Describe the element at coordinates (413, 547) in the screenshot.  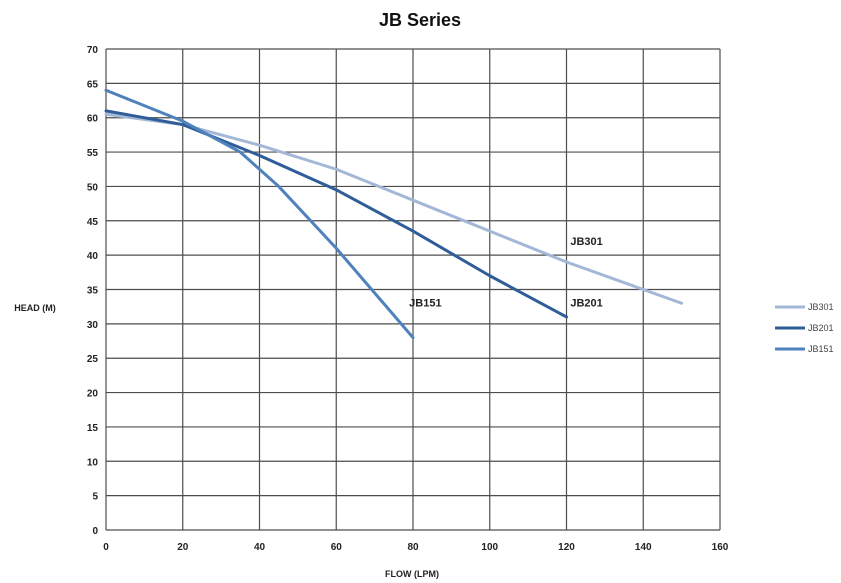
I see `x-tick-label: 80` at that location.